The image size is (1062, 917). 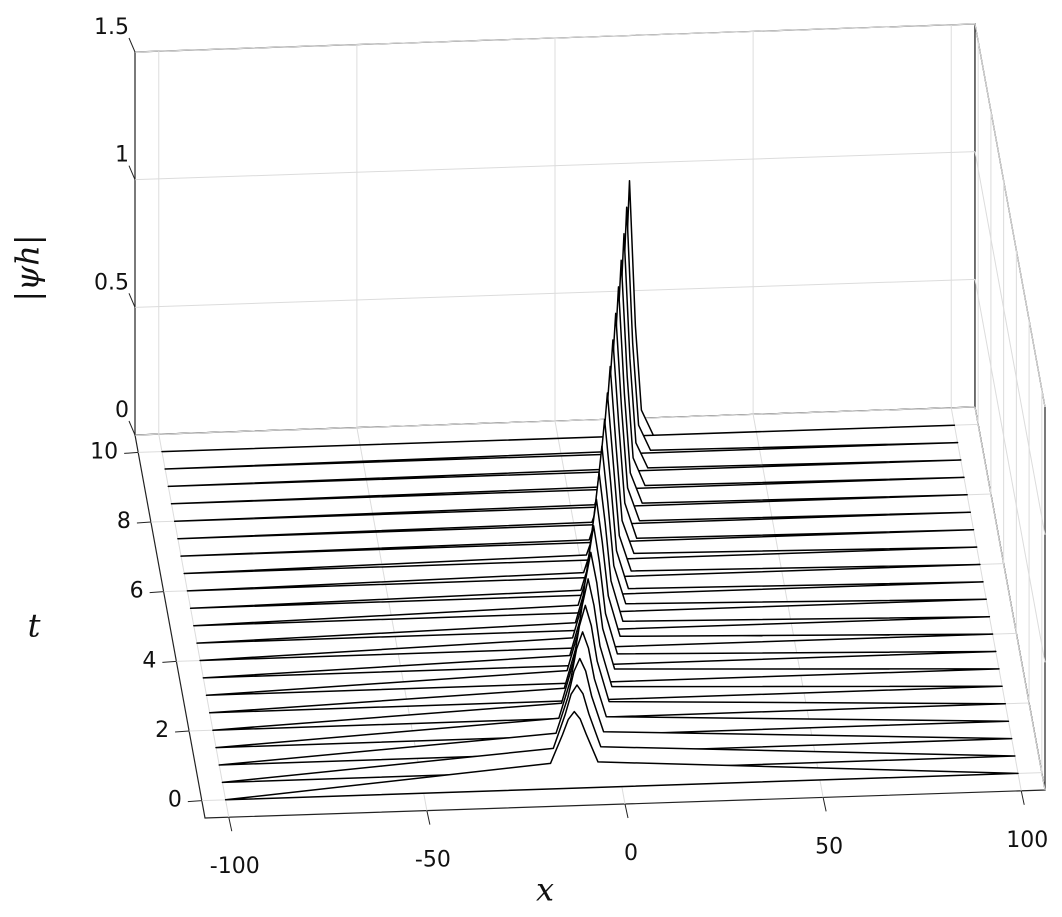 What do you see at coordinates (433, 860) in the screenshot?
I see `x-tick-label: -50` at bounding box center [433, 860].